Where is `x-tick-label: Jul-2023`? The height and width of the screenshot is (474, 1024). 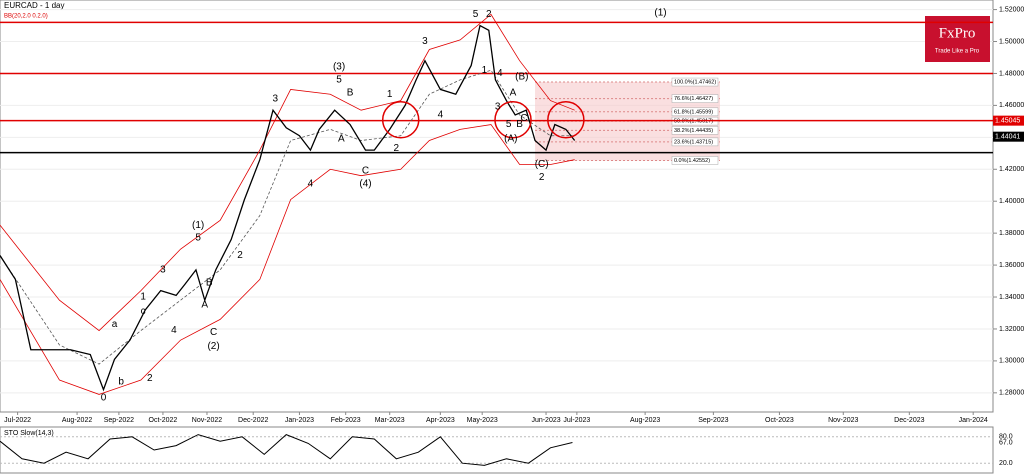
x-tick-label: Jul-2023 is located at coordinates (576, 420).